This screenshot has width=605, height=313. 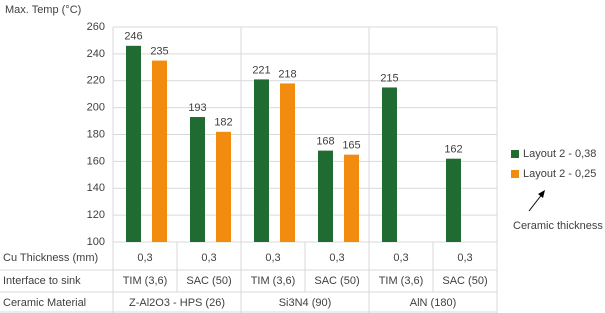 I want to click on data-label: 221, so click(x=261, y=70).